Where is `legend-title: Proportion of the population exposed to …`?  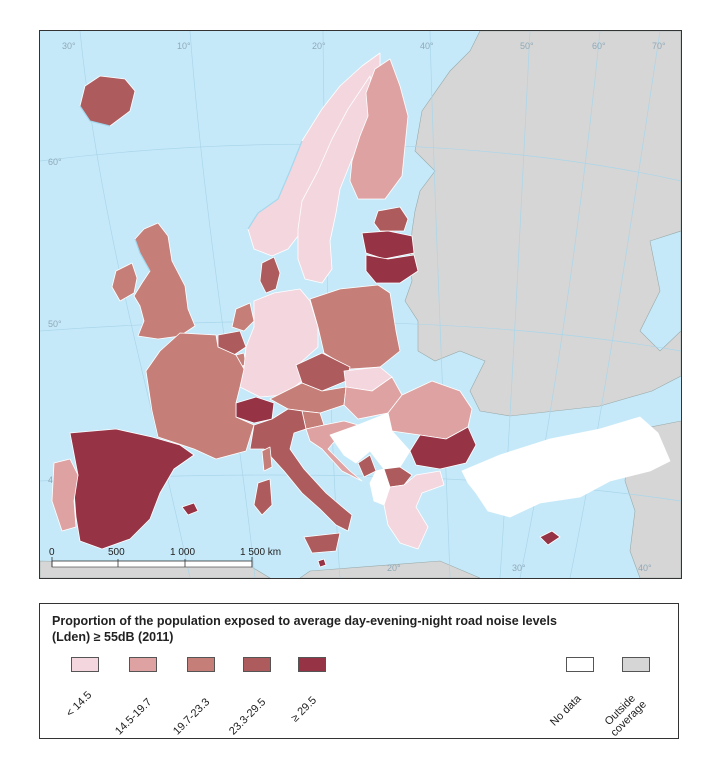 legend-title: Proportion of the population exposed to … is located at coordinates (304, 629).